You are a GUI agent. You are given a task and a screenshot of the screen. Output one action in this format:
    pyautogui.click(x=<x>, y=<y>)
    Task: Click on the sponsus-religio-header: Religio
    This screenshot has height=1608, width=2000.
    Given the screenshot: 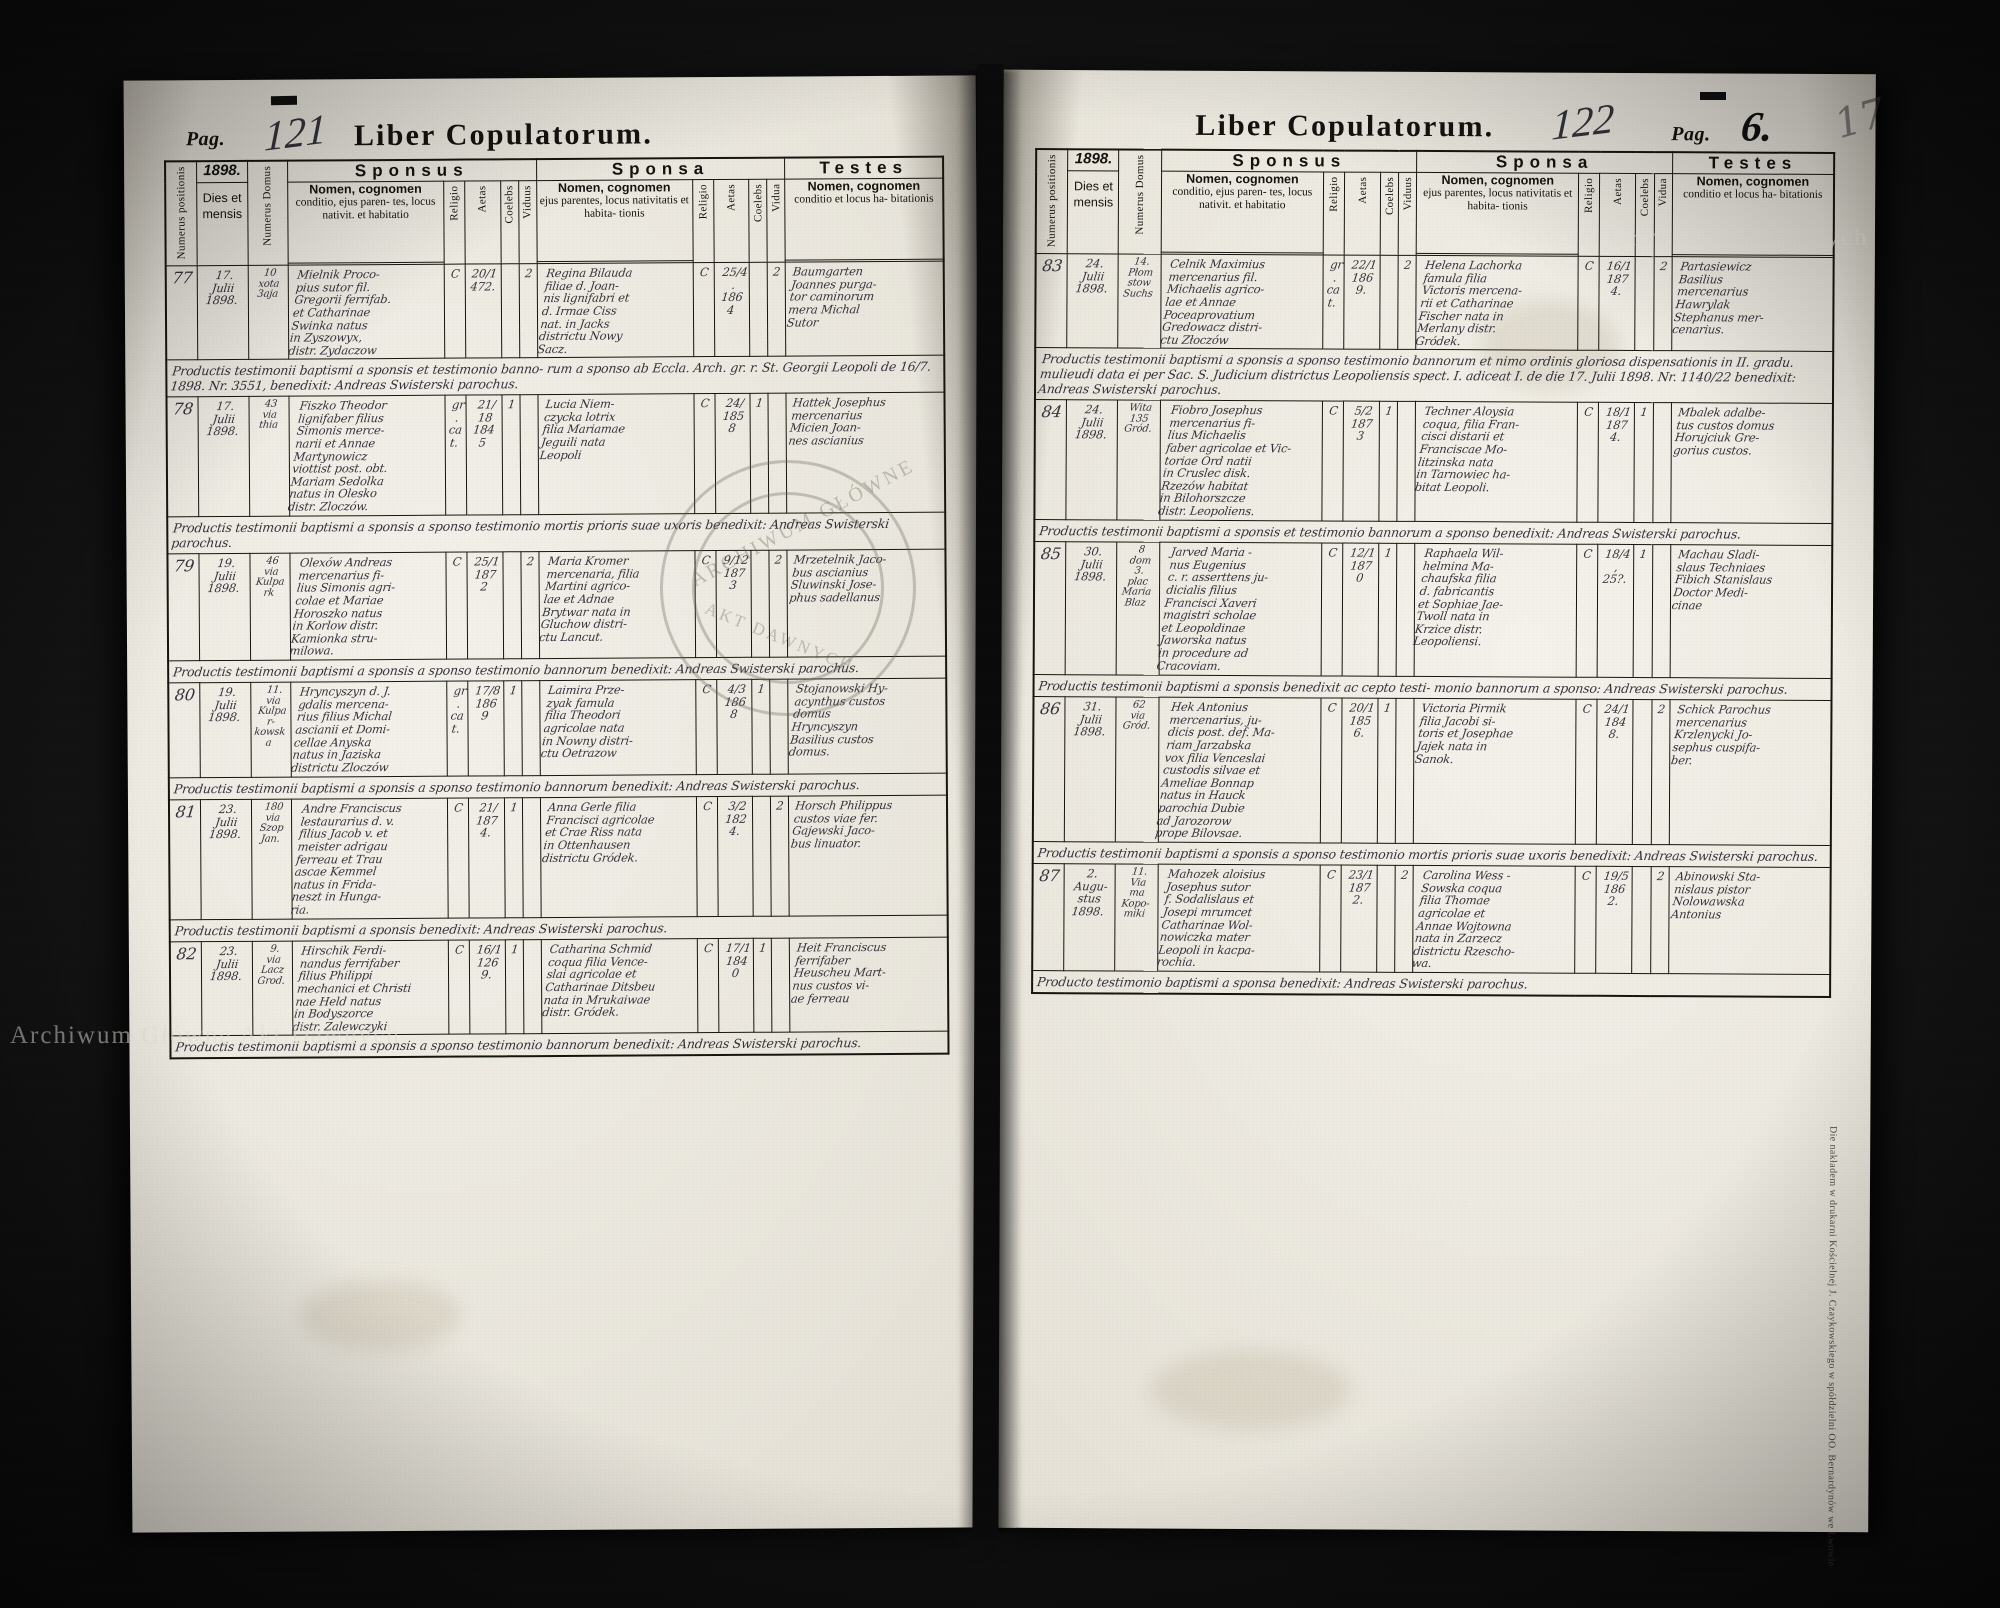 What is the action you would take?
    pyautogui.click(x=1333, y=213)
    